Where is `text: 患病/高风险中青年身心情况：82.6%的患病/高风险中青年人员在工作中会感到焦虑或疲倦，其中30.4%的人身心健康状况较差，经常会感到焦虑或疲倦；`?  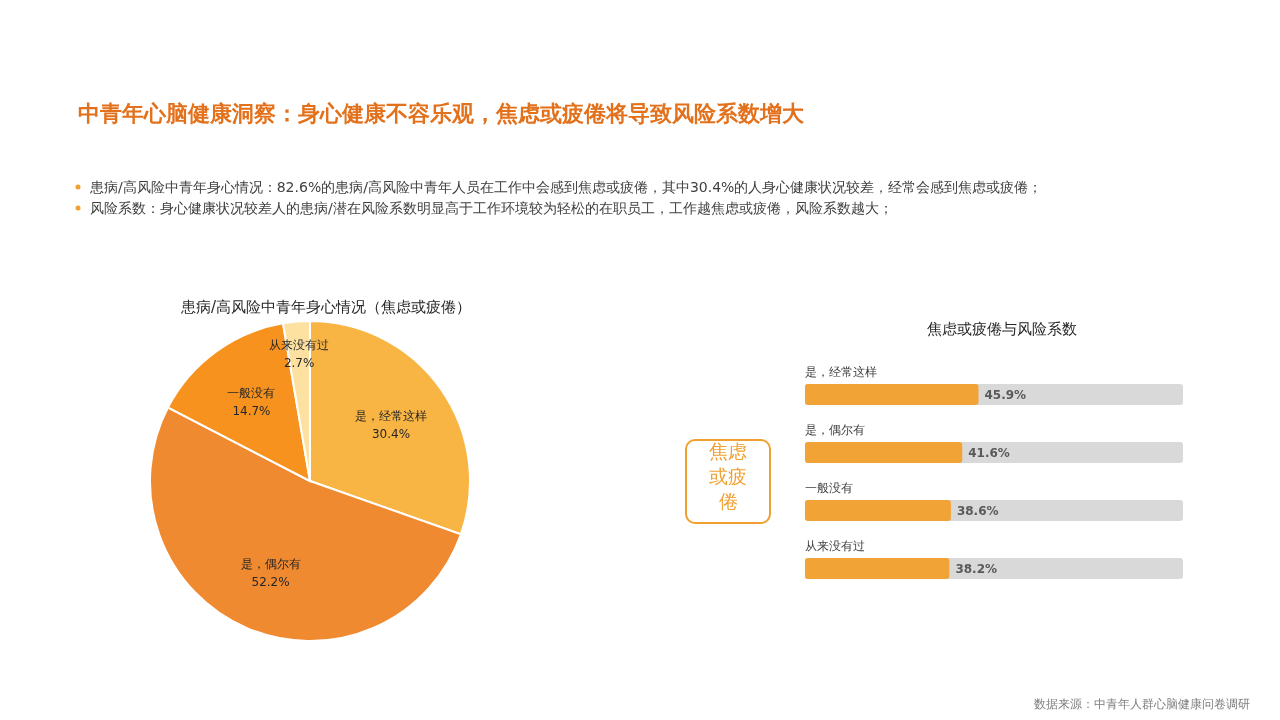
text: 患病/高风险中青年身心情况：82.6%的患病/高风险中青年人员在工作中会感到焦虑或疲倦，其中30.4%的人身心健康状况较差，经常会感到焦虑或疲倦； is located at coordinates (566, 187).